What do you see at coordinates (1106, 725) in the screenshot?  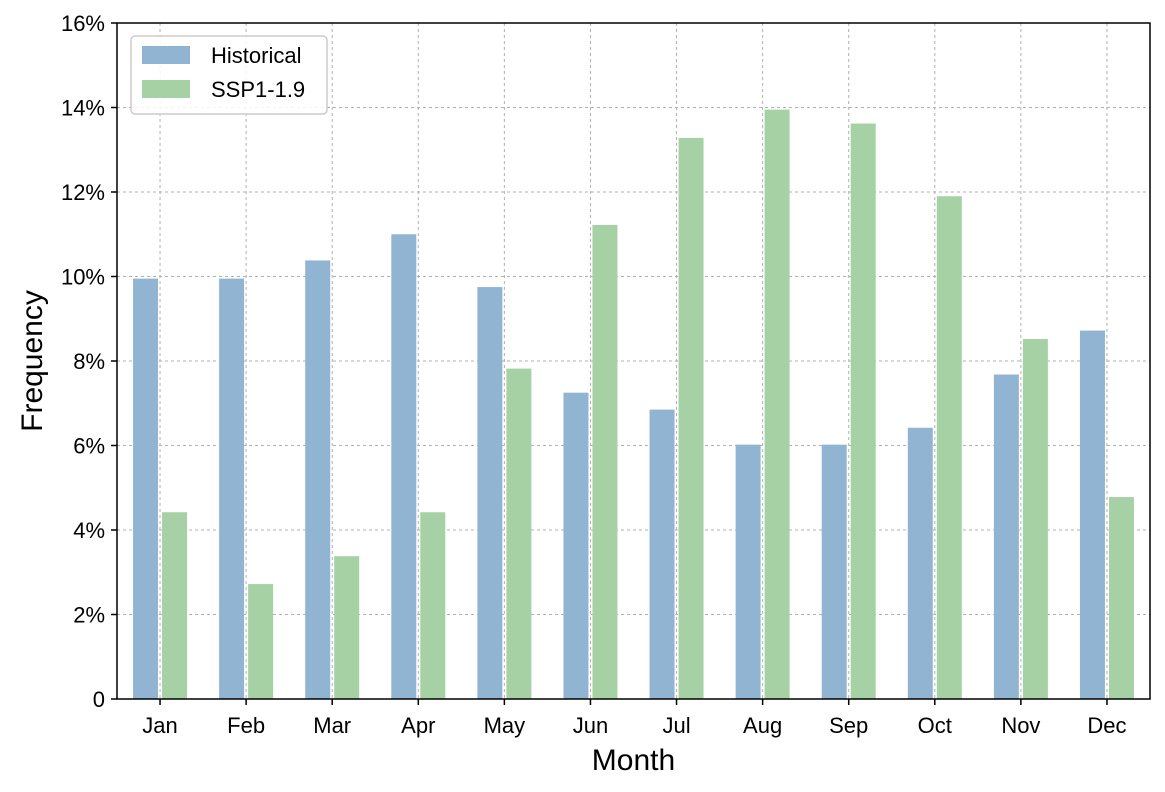 I see `x-tick-label: Dec` at bounding box center [1106, 725].